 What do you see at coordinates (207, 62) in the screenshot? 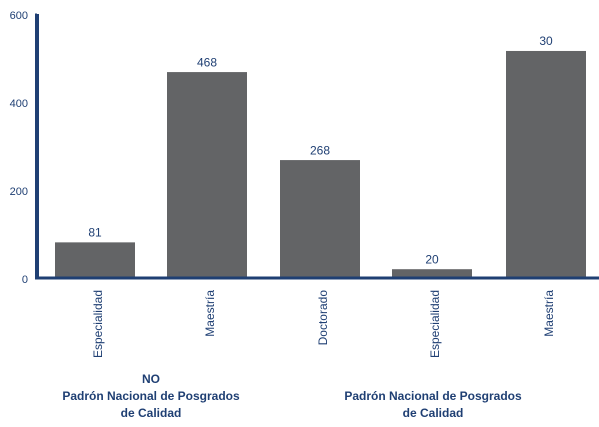
I see `bar-label: 468` at bounding box center [207, 62].